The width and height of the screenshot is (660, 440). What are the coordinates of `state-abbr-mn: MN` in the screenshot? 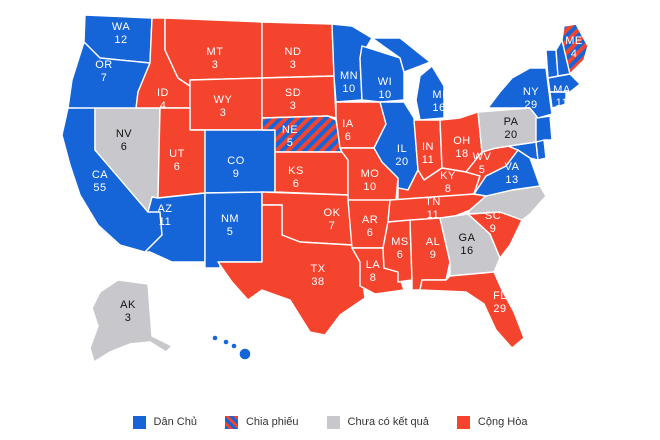 It's located at (349, 76).